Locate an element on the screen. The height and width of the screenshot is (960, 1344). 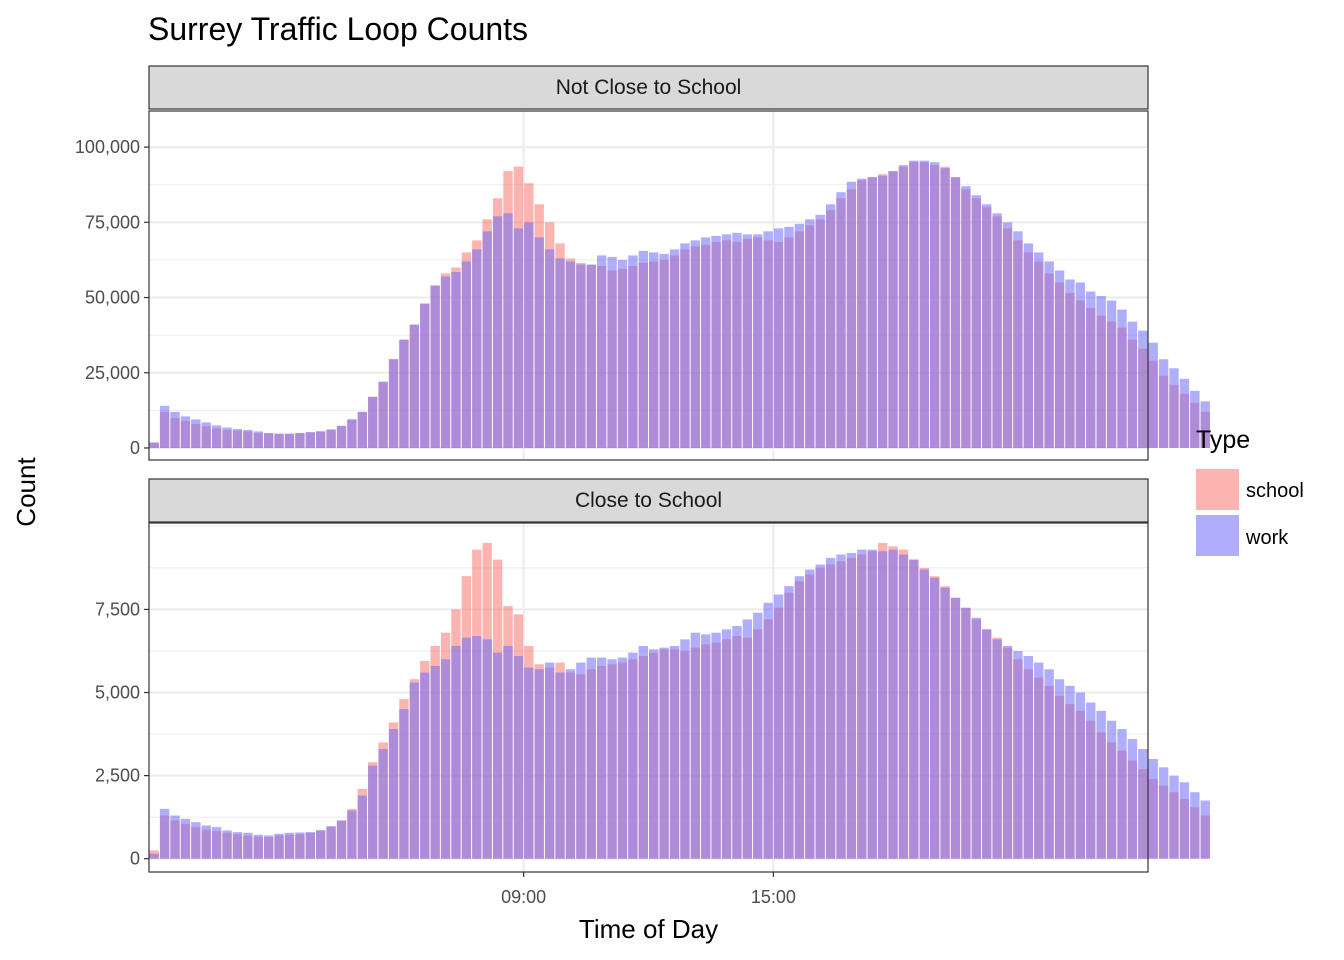
y-axis: 0 25,000 50,000 75,000 100,000 is located at coordinates (112, 297).